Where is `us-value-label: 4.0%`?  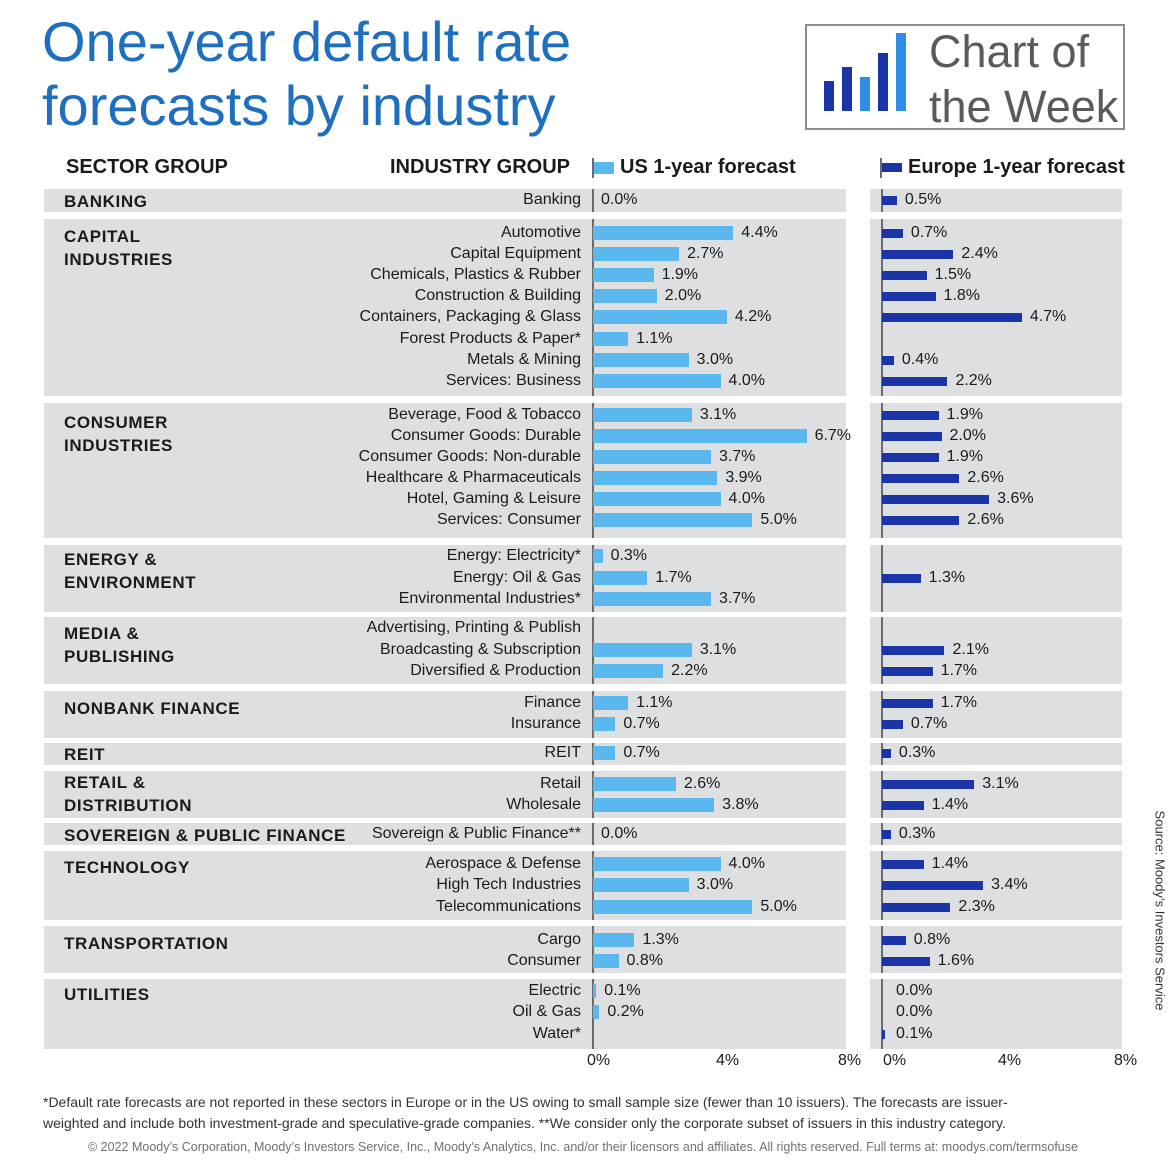
us-value-label: 4.0% is located at coordinates (746, 863).